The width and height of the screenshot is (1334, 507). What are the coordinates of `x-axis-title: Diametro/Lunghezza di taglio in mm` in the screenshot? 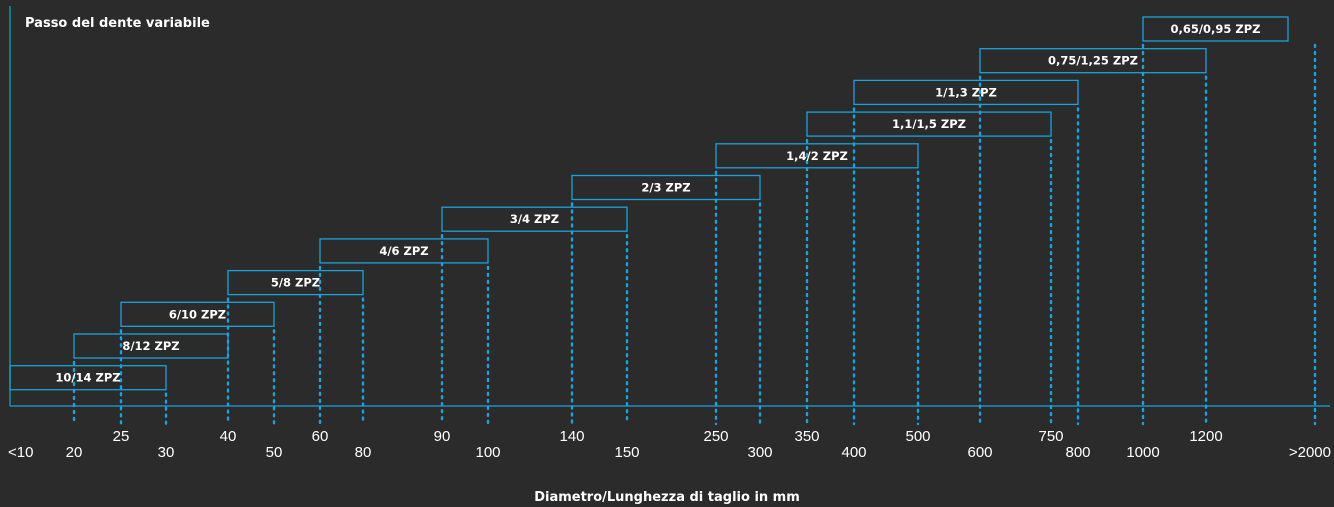 It's located at (667, 497).